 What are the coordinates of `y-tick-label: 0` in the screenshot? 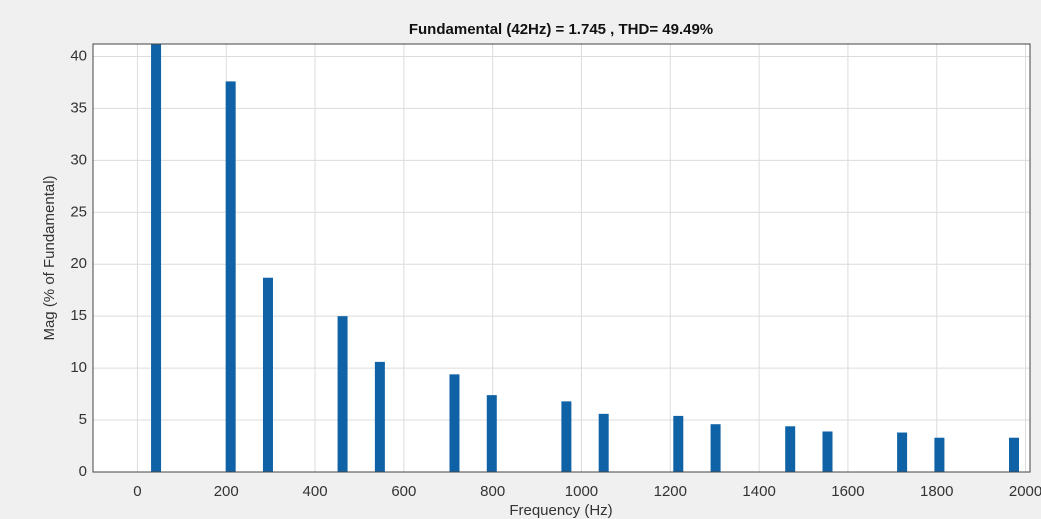 It's located at (83, 471).